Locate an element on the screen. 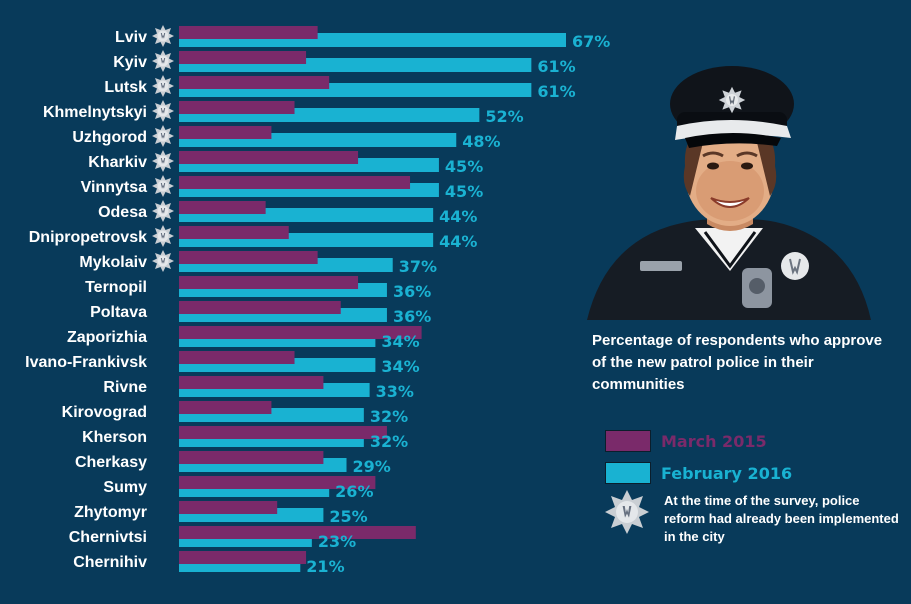 This screenshot has height=604, width=911. category-label: Kirovograd is located at coordinates (104, 412).